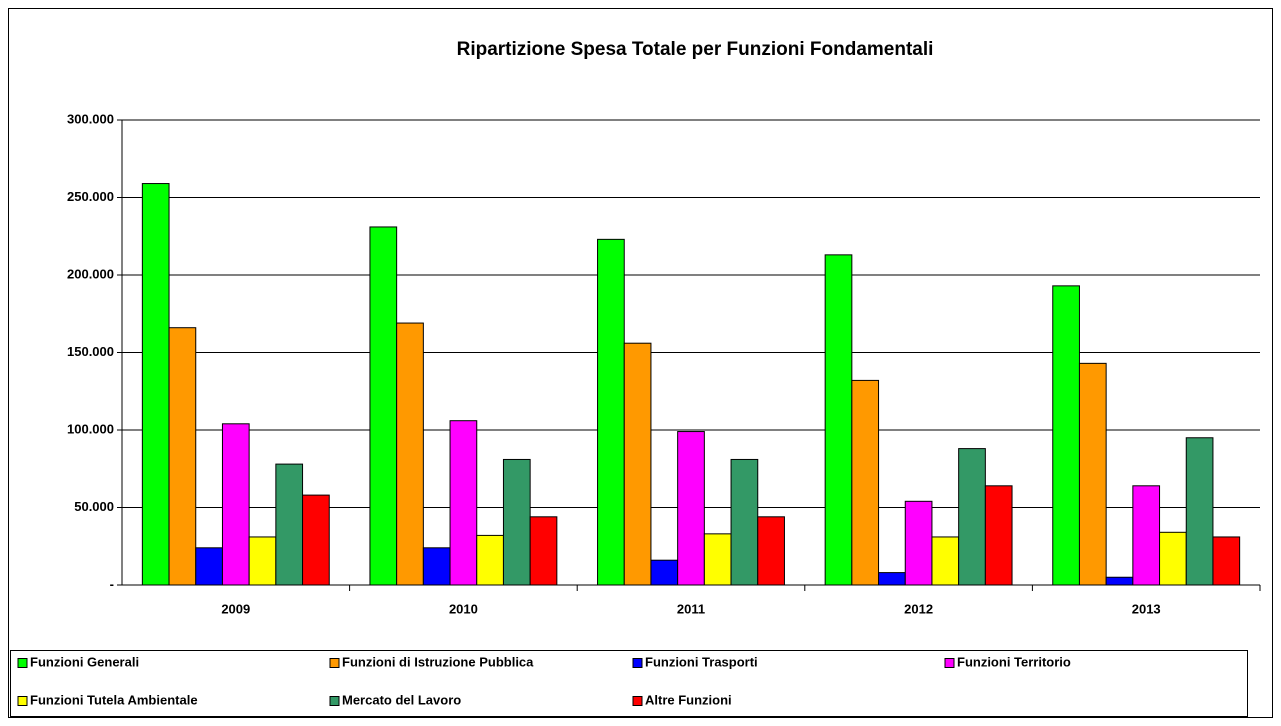 This screenshot has height=726, width=1281. What do you see at coordinates (1014, 661) in the screenshot?
I see `legend-label: Funzioni Territorio` at bounding box center [1014, 661].